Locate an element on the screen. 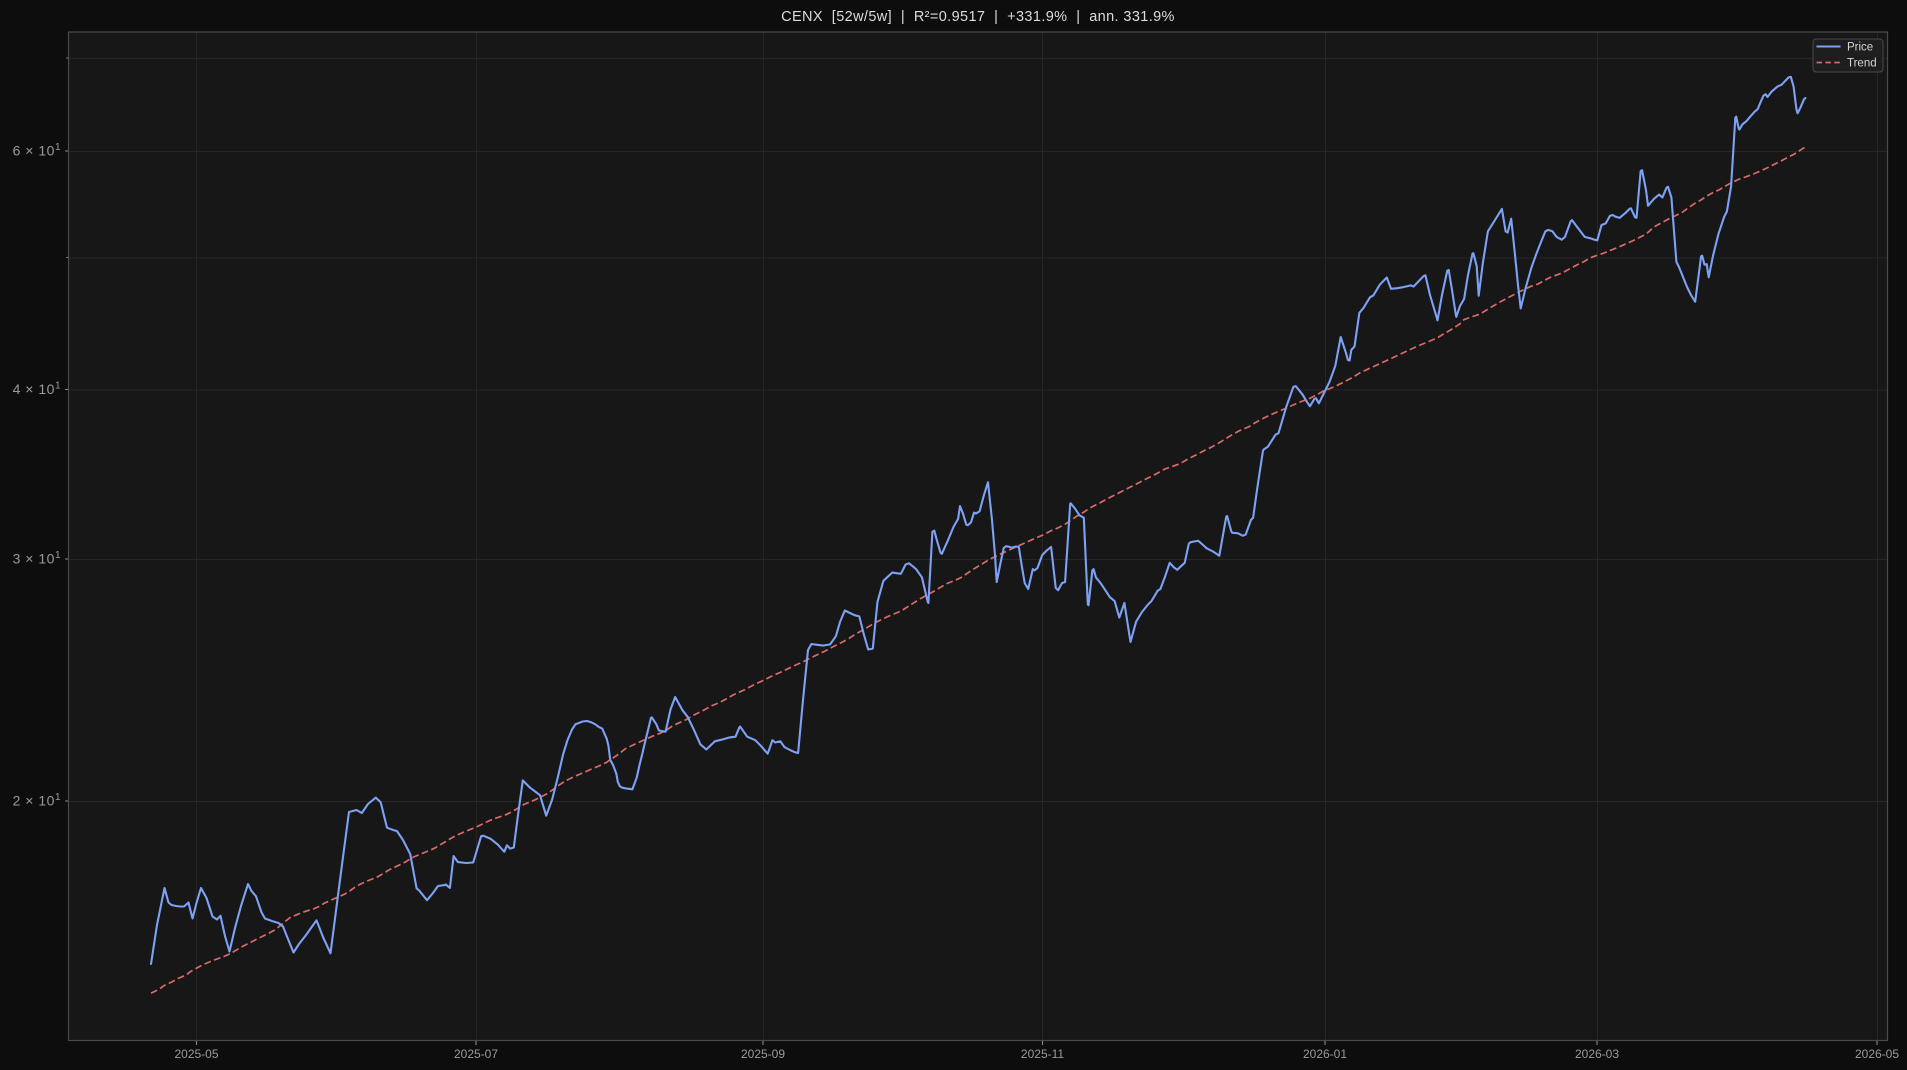 The height and width of the screenshot is (1070, 1907). svg-text: 2 × 101 is located at coordinates (37, 800).